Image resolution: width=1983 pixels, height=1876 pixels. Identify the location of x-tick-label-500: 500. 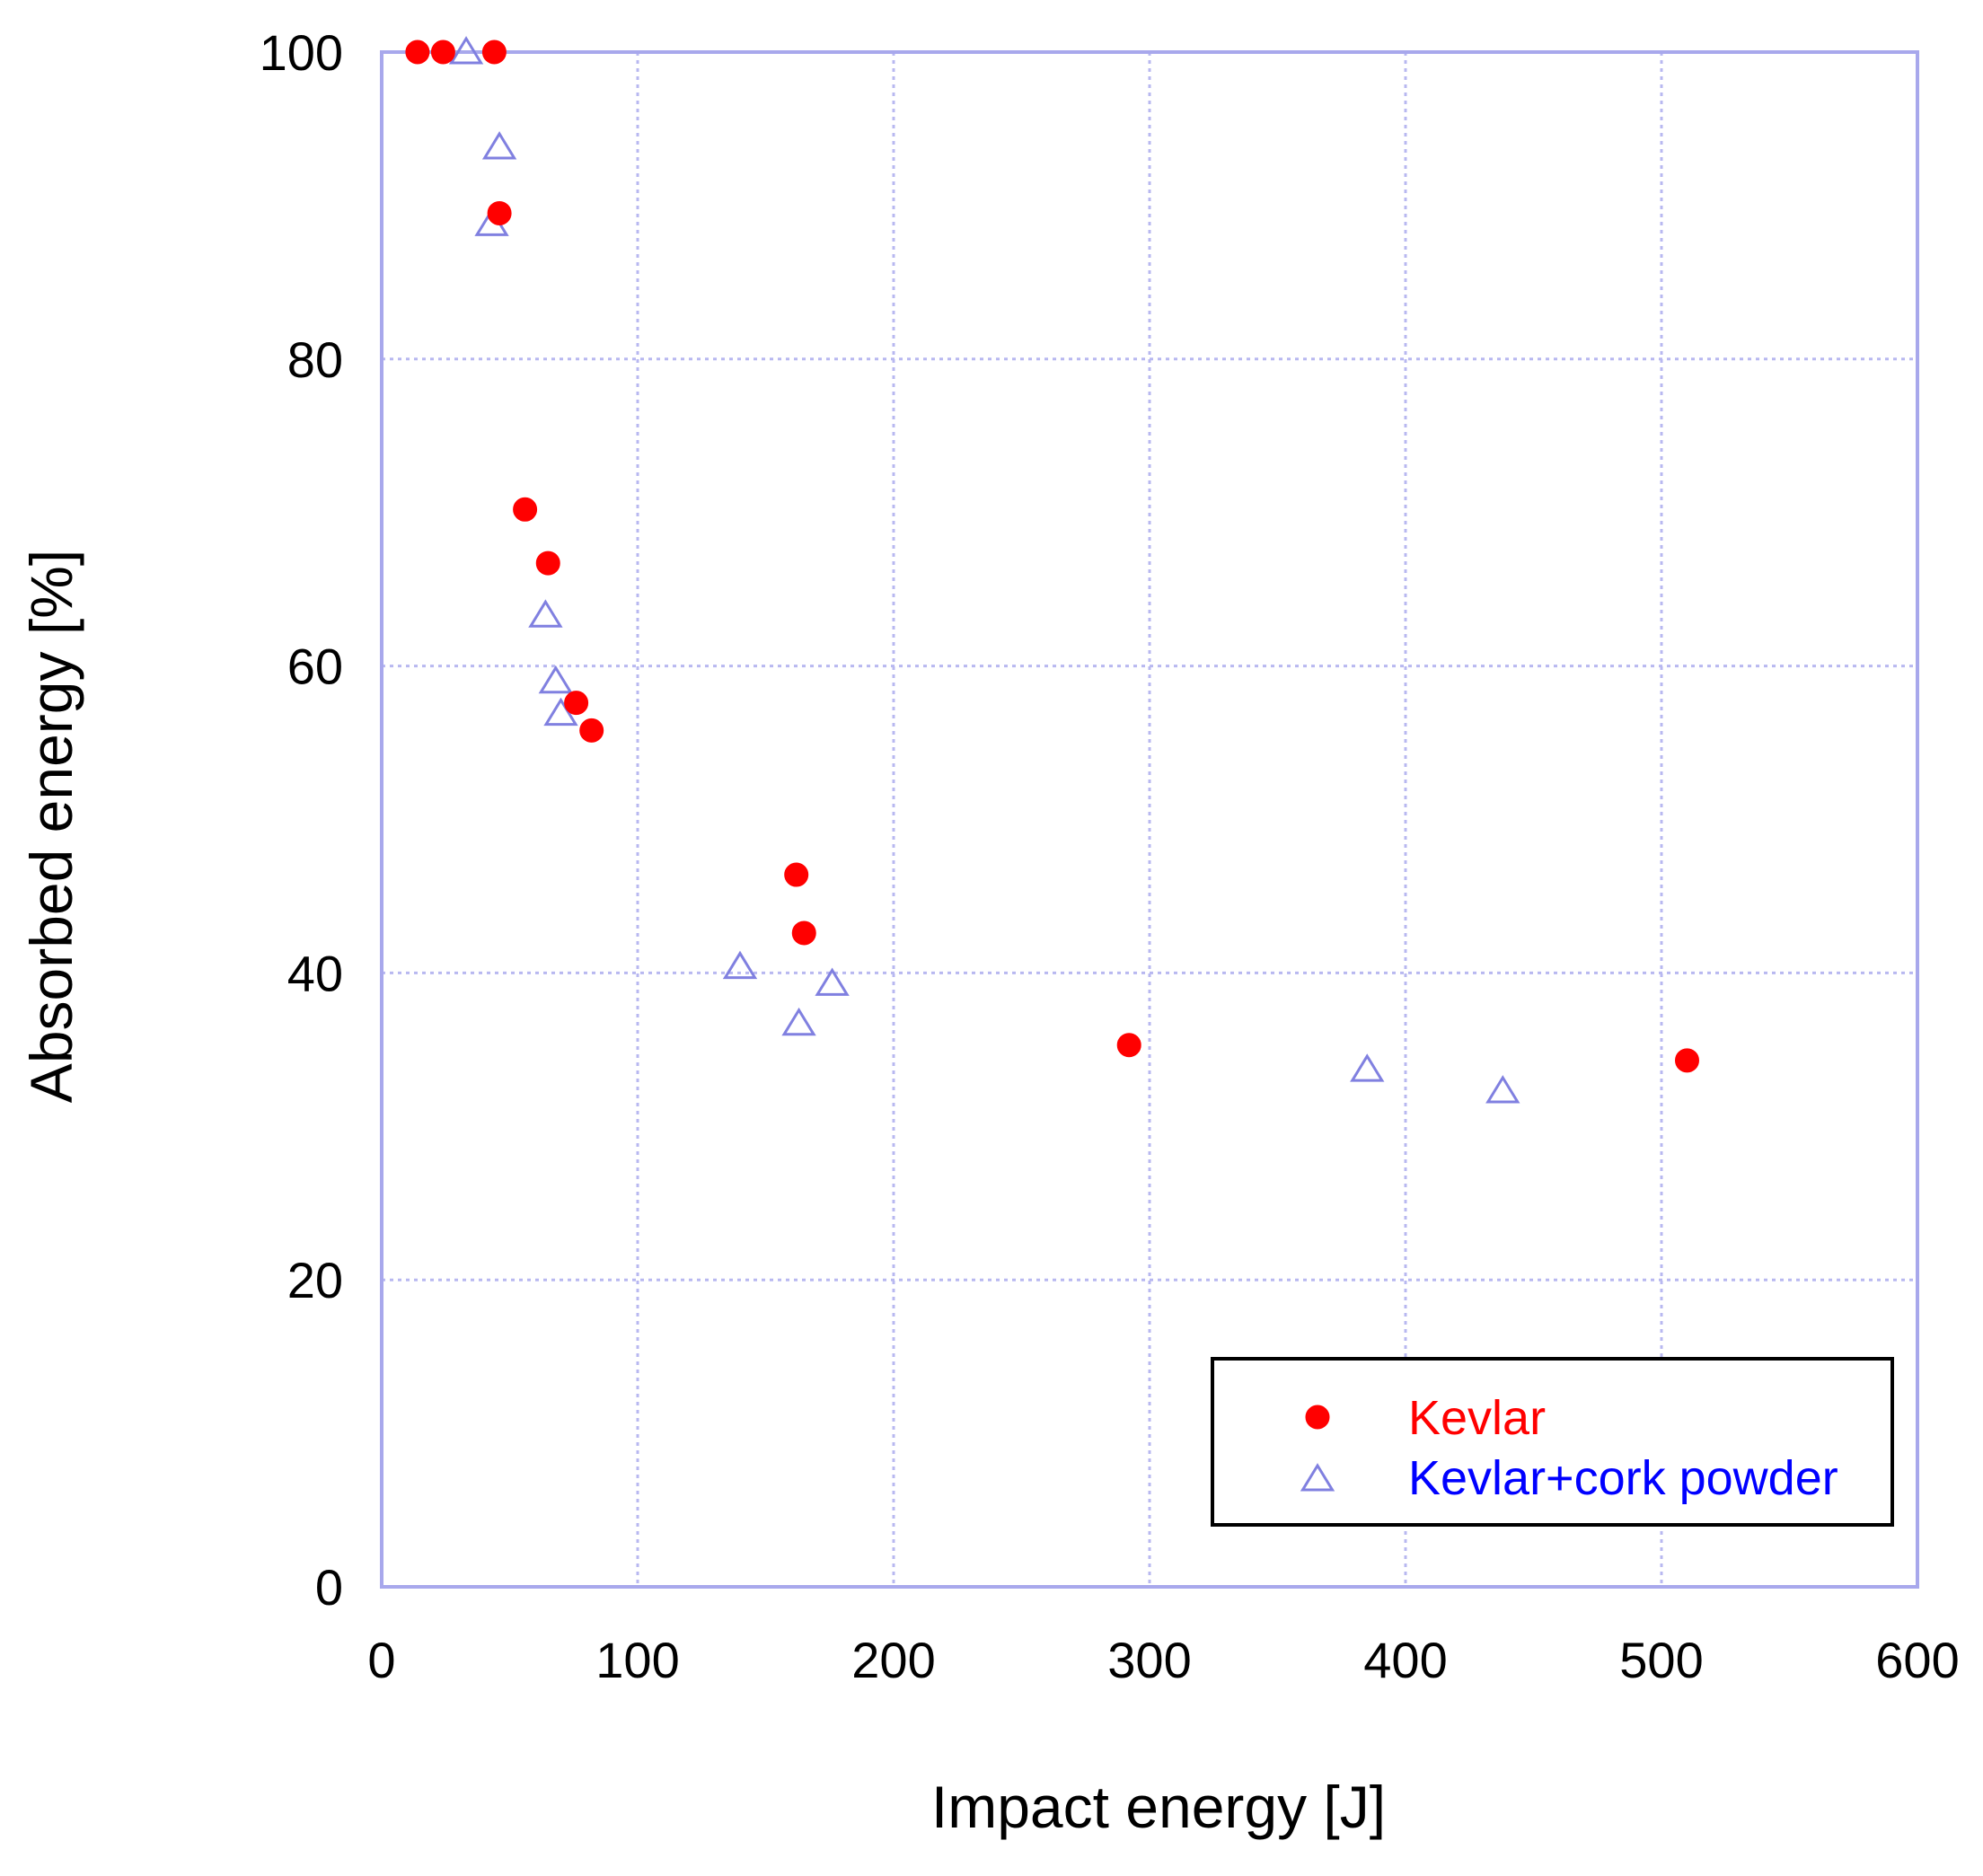
(1661, 1660).